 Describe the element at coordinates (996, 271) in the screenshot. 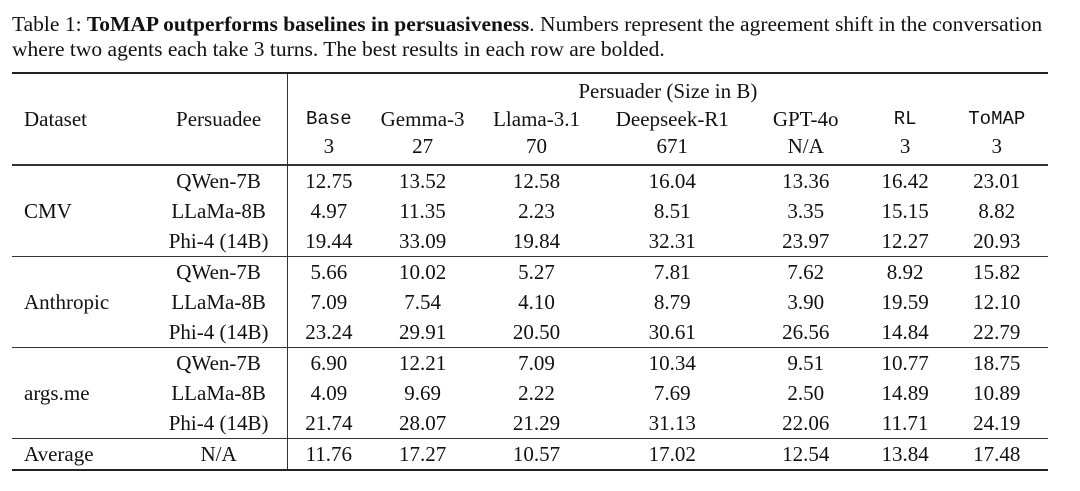

I see `table-cell: 15.82` at that location.